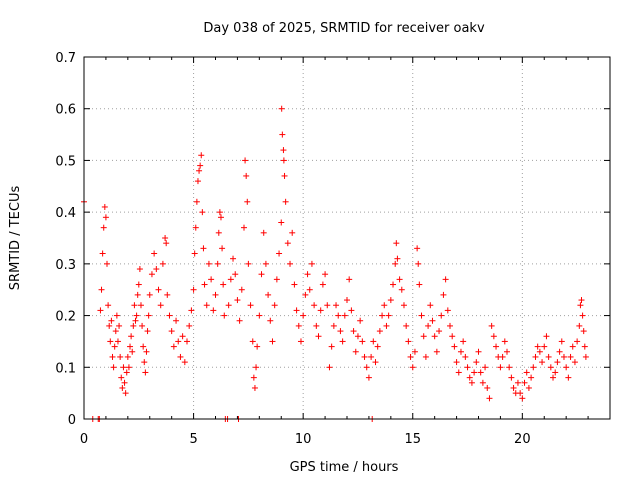  What do you see at coordinates (65, 265) in the screenshot?
I see `y-tick-label: 0.3` at bounding box center [65, 265].